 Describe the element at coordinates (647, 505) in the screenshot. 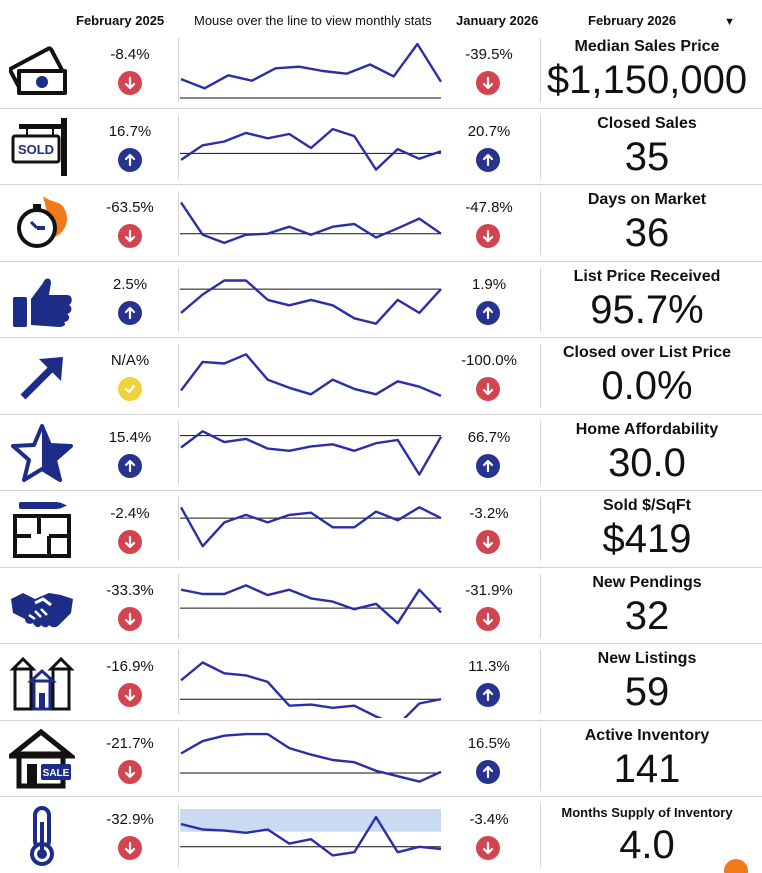

I see `metric-name: Sold $/SqFt` at that location.